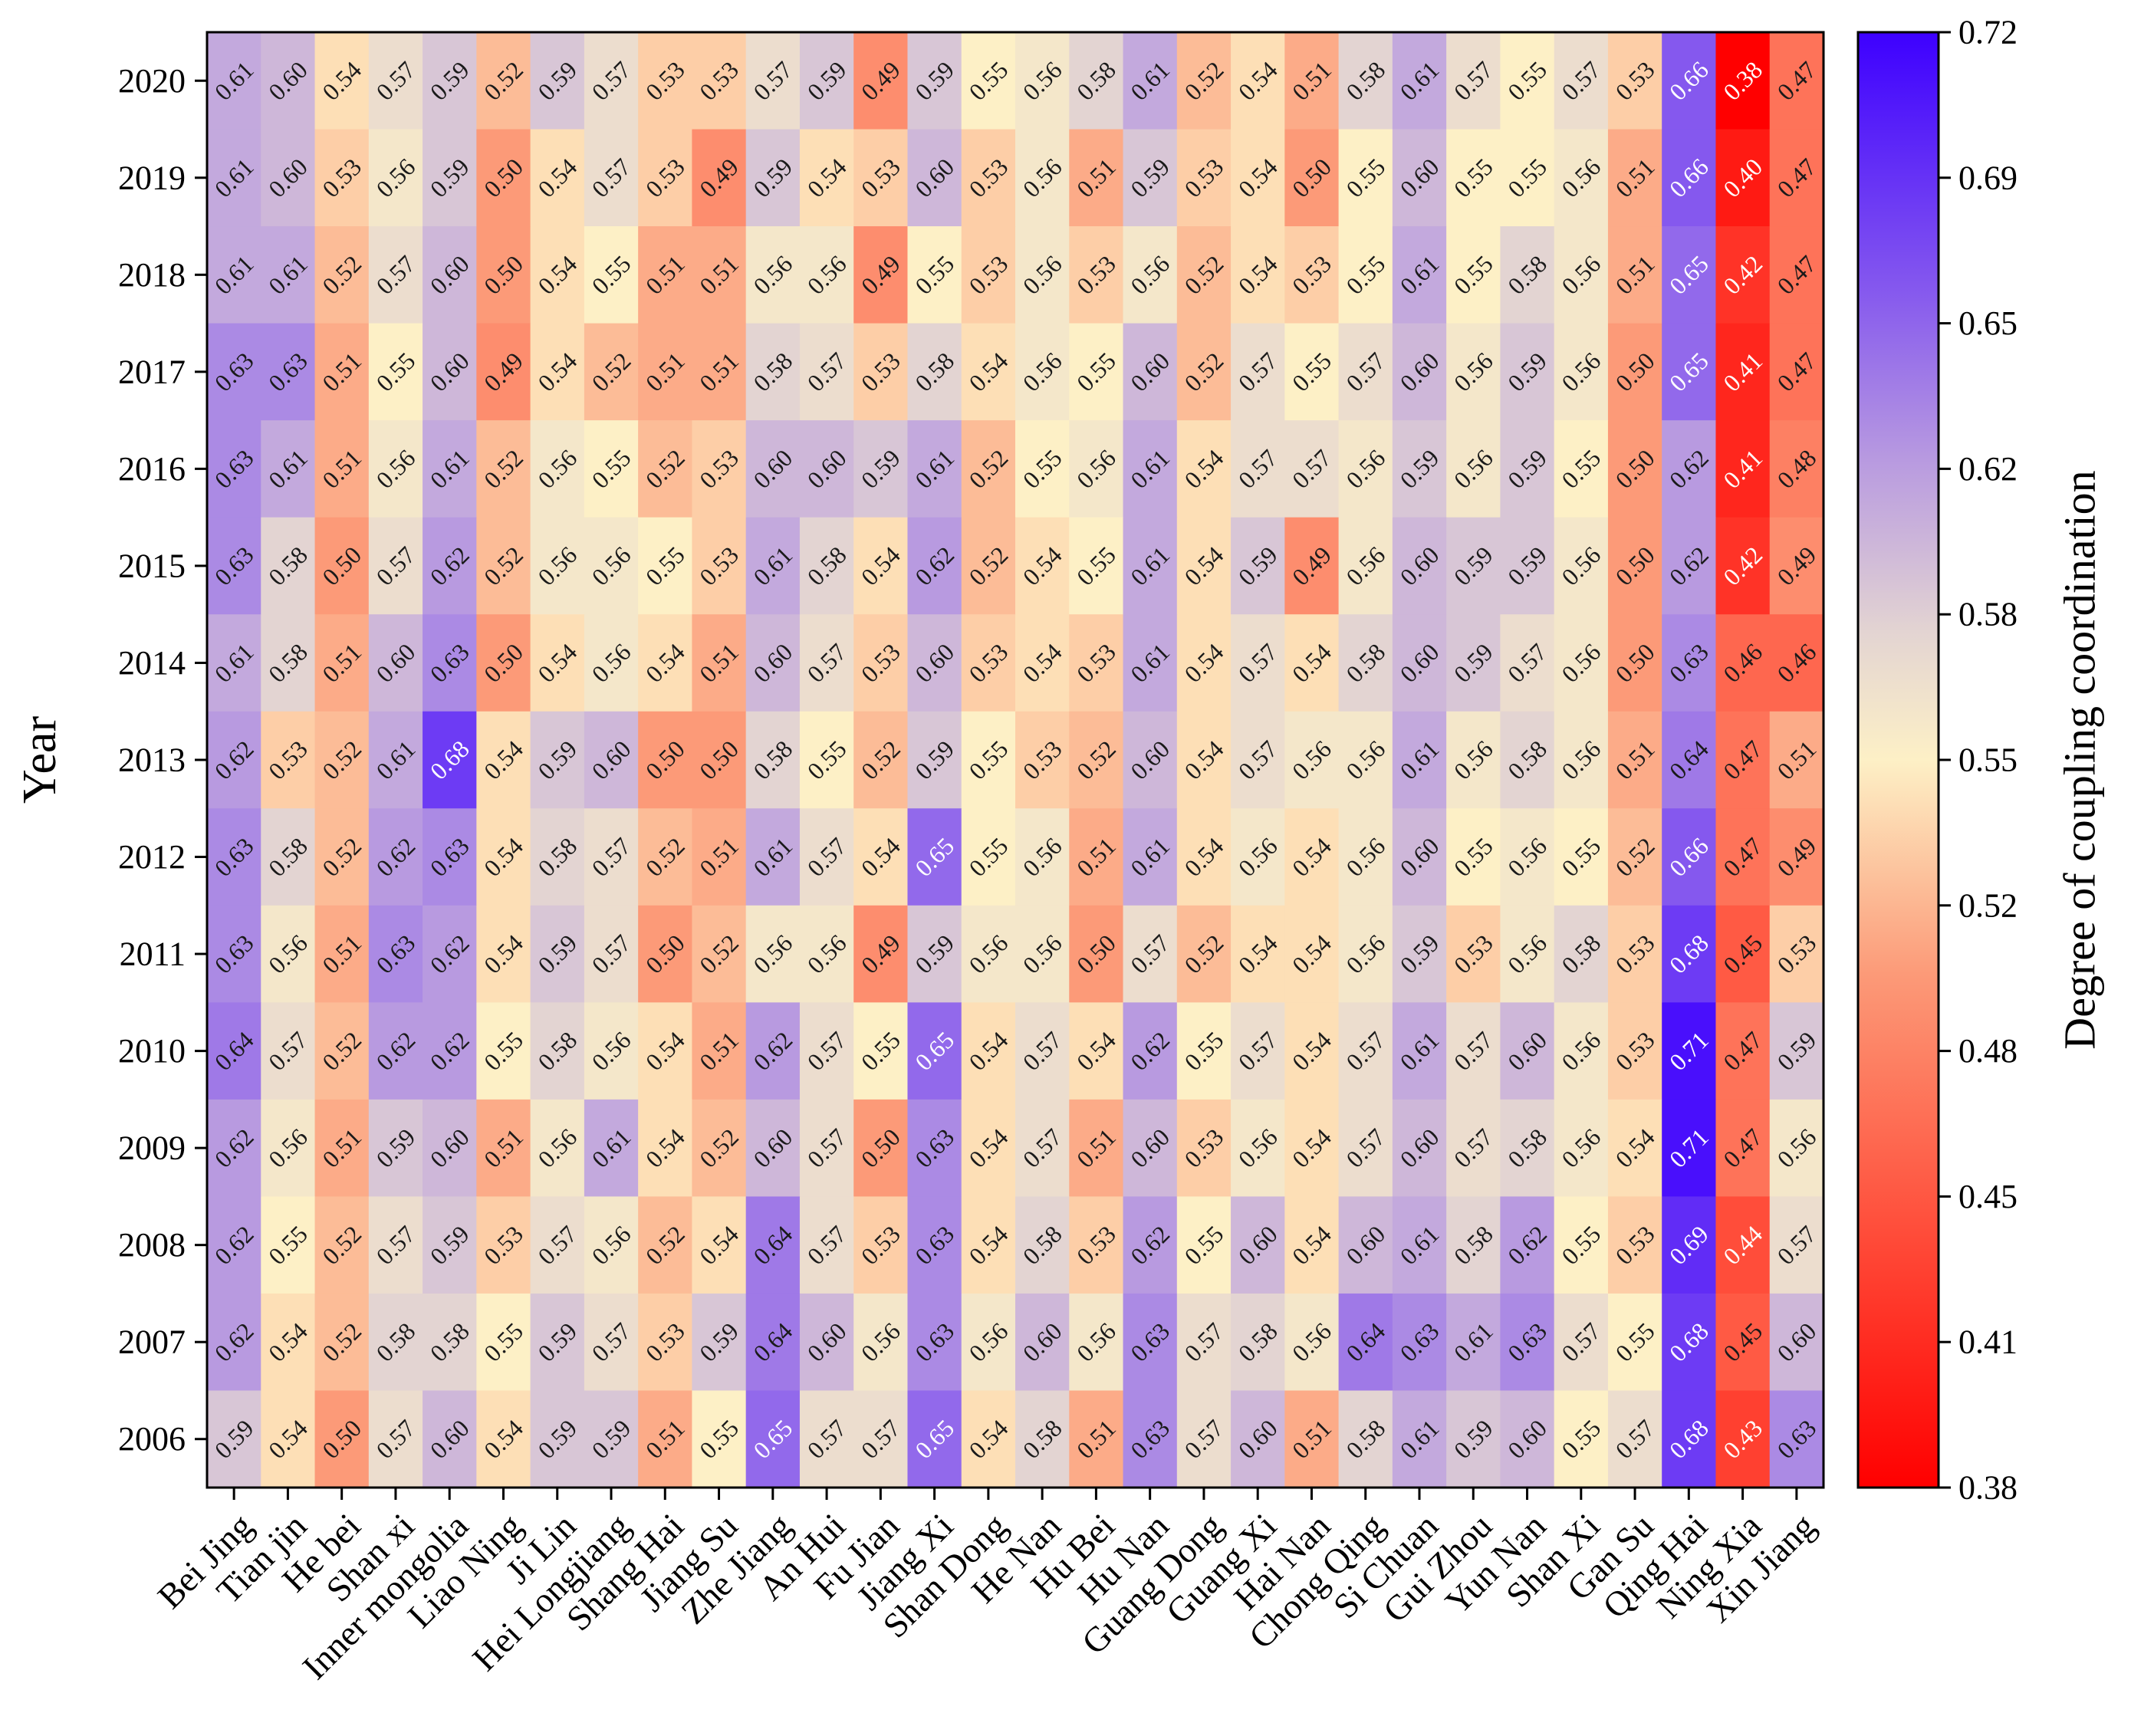 This screenshot has width=2131, height=1736. I want to click on colorbar-tick-label: 0.41, so click(1988, 1342).